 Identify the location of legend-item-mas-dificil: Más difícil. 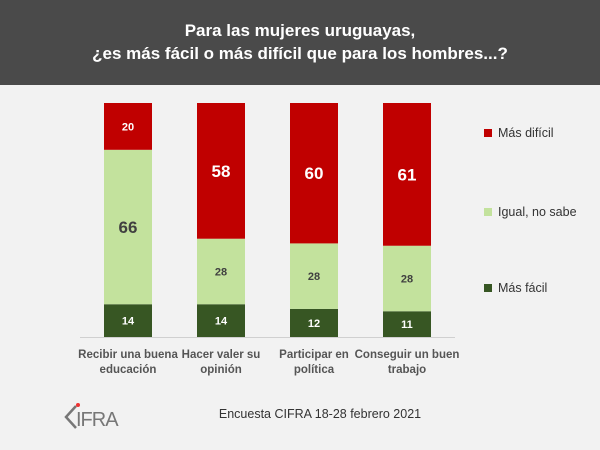
(531, 133).